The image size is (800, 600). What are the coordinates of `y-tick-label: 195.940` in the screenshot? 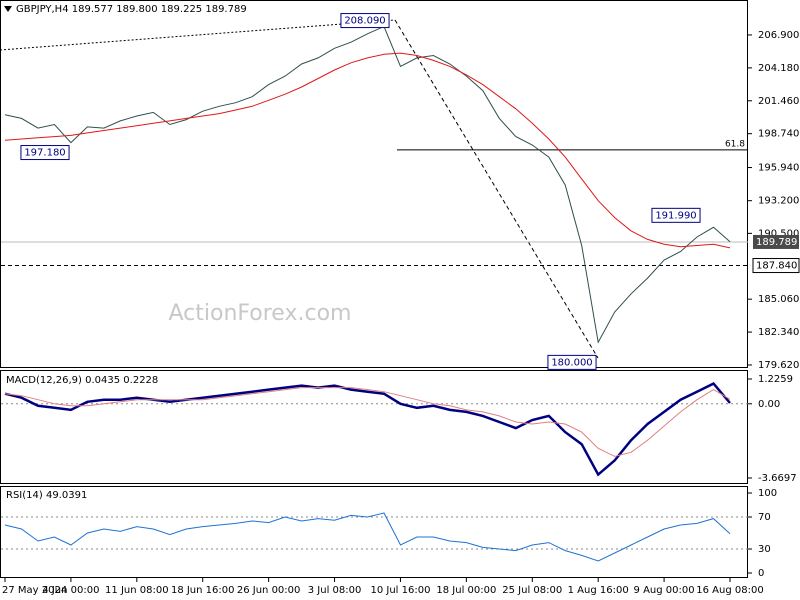 It's located at (778, 168).